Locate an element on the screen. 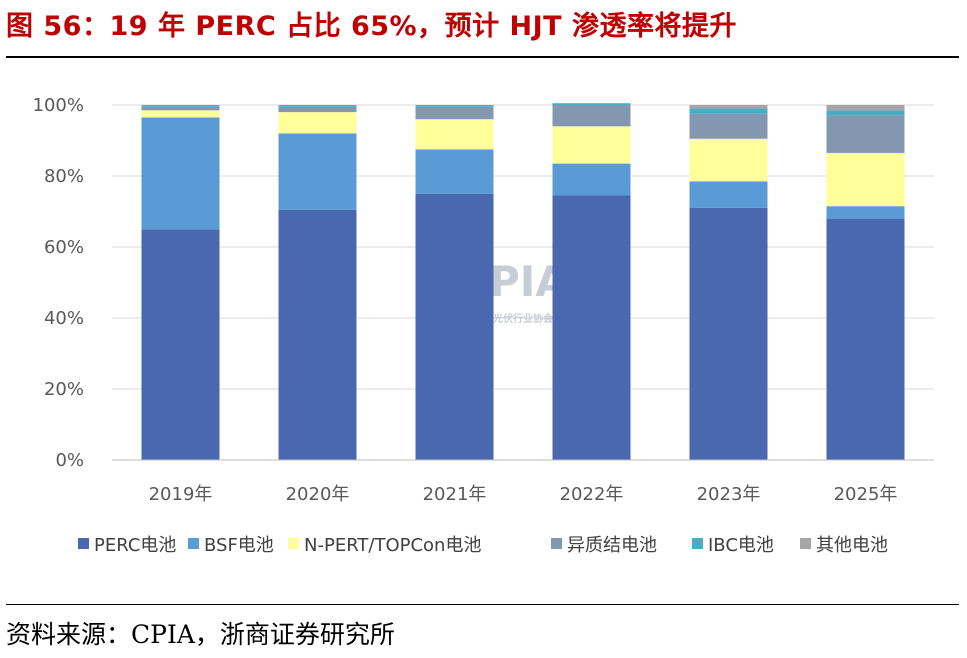  x-tick-label: 2022年 is located at coordinates (592, 494).